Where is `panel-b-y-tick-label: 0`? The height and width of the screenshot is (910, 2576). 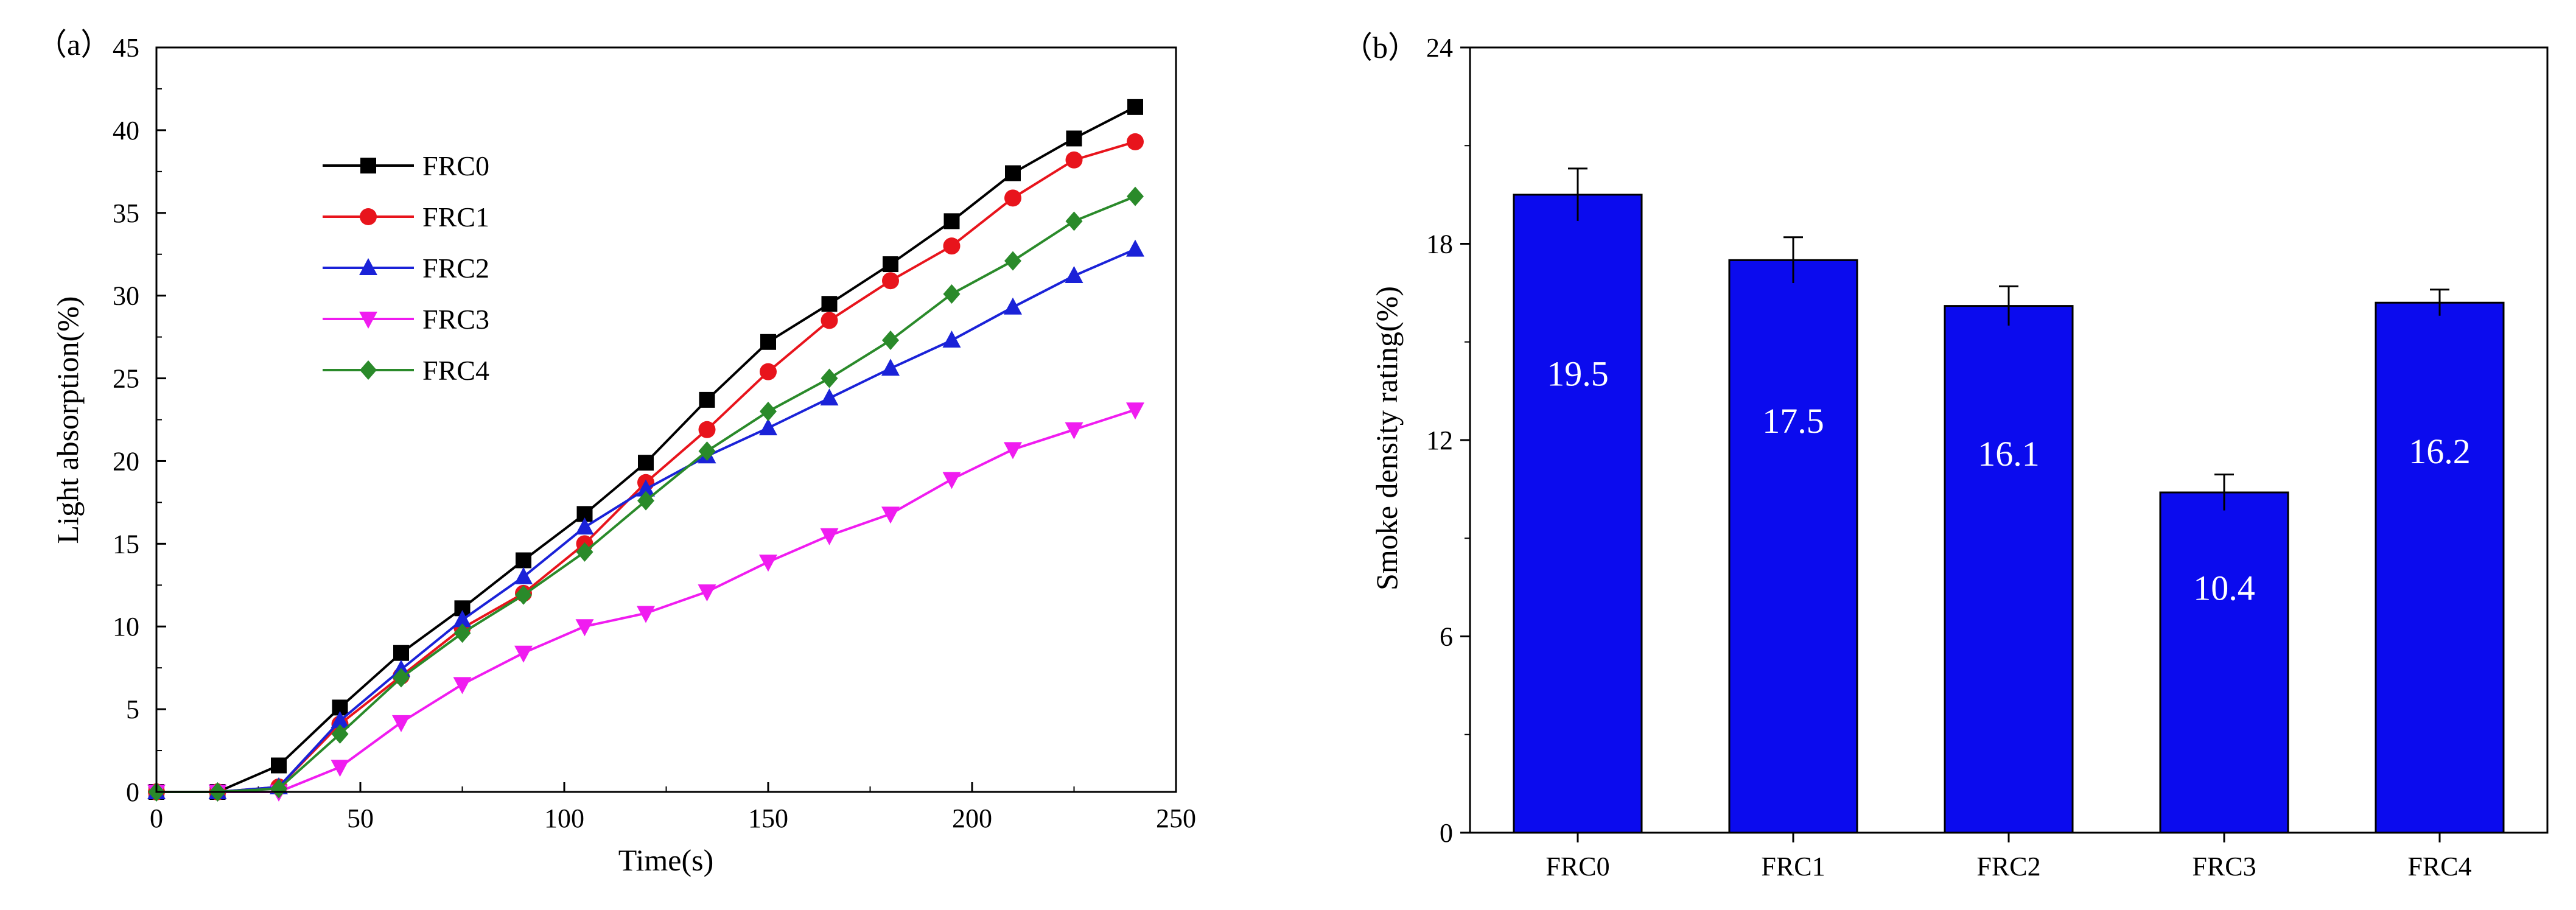
panel-b-y-tick-label: 0 is located at coordinates (1446, 833).